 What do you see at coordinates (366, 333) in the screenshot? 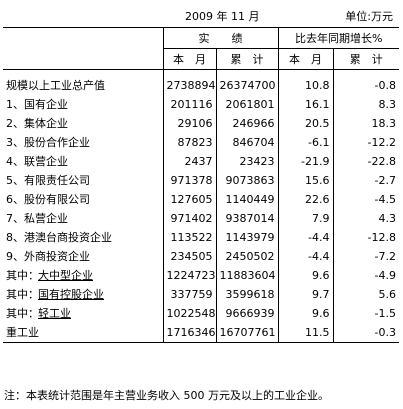
I see `cell-growth-cumulative: -0.3` at bounding box center [366, 333].